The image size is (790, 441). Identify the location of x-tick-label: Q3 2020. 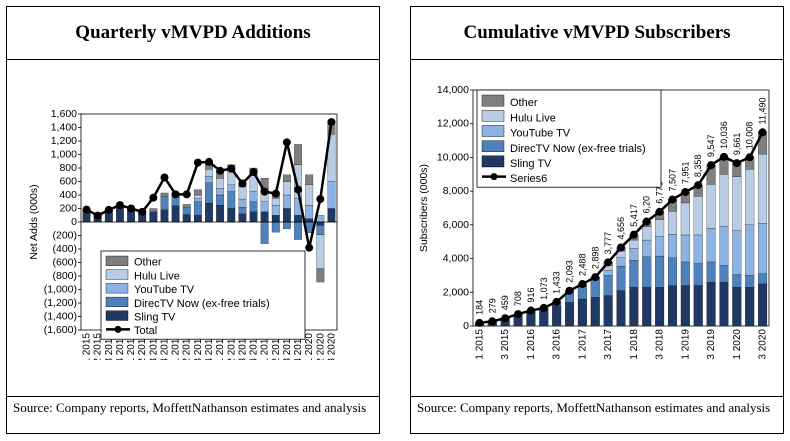
(763, 344).